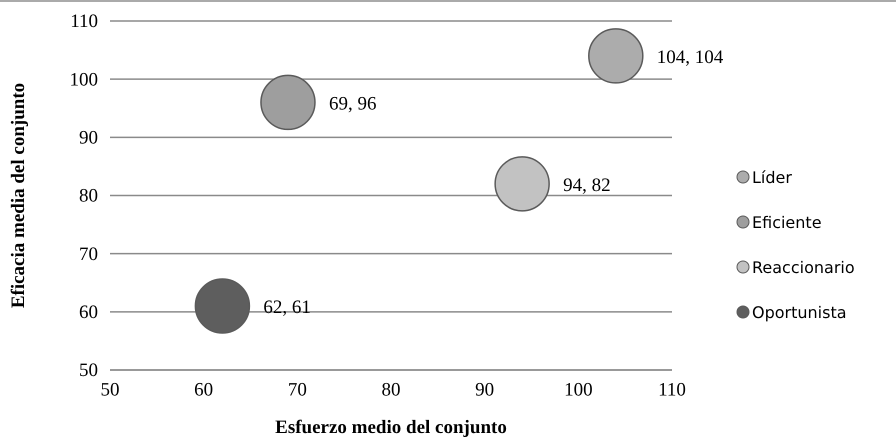 The image size is (896, 439). What do you see at coordinates (587, 185) in the screenshot?
I see `data-label: 94, 82` at bounding box center [587, 185].